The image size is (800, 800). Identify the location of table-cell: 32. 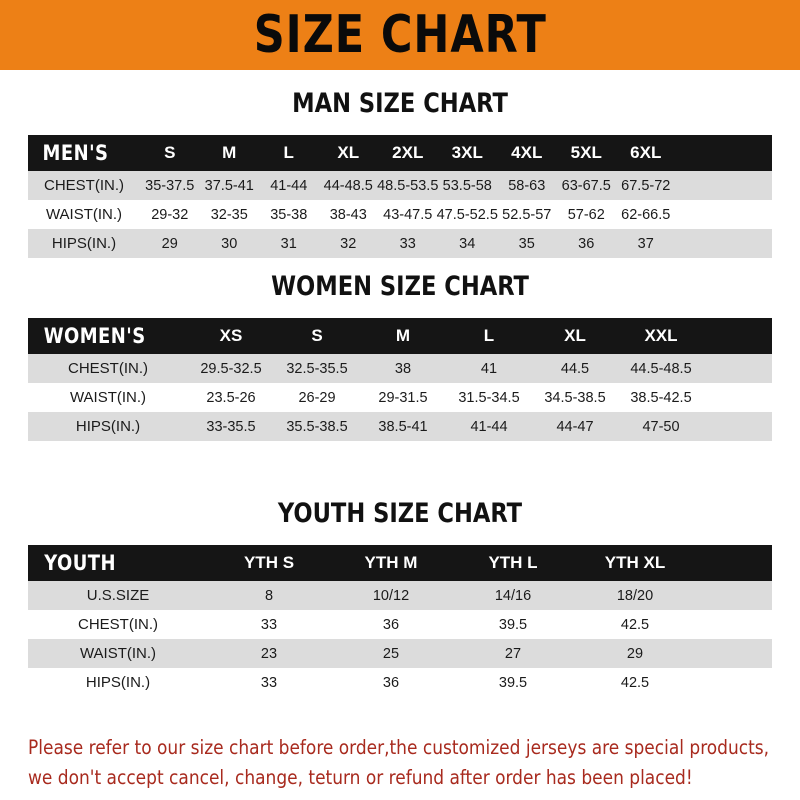
(348, 243).